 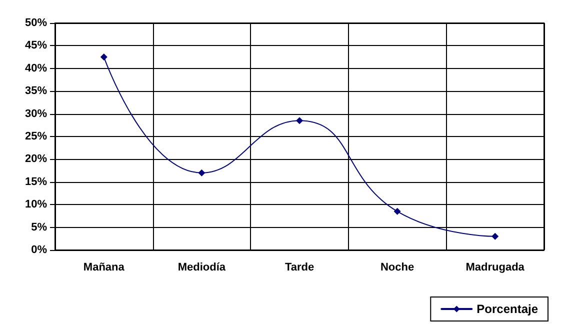 I want to click on y-tick-label: 50%, so click(x=36, y=23).